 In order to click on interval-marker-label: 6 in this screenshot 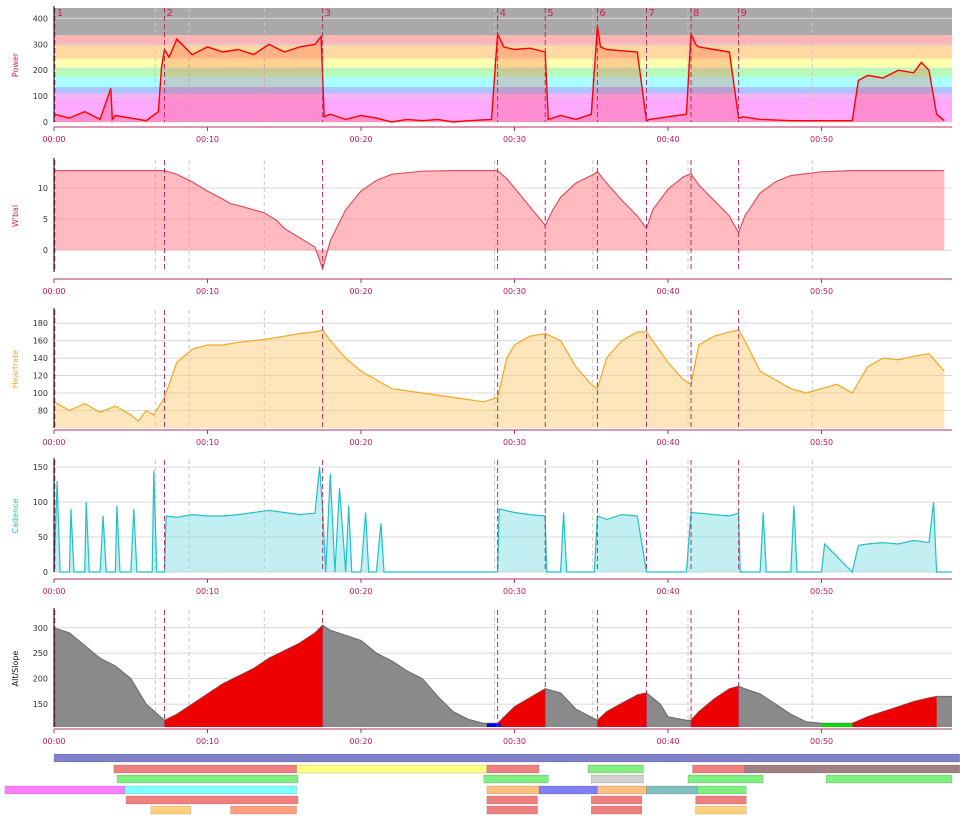, I will do `click(602, 13)`.